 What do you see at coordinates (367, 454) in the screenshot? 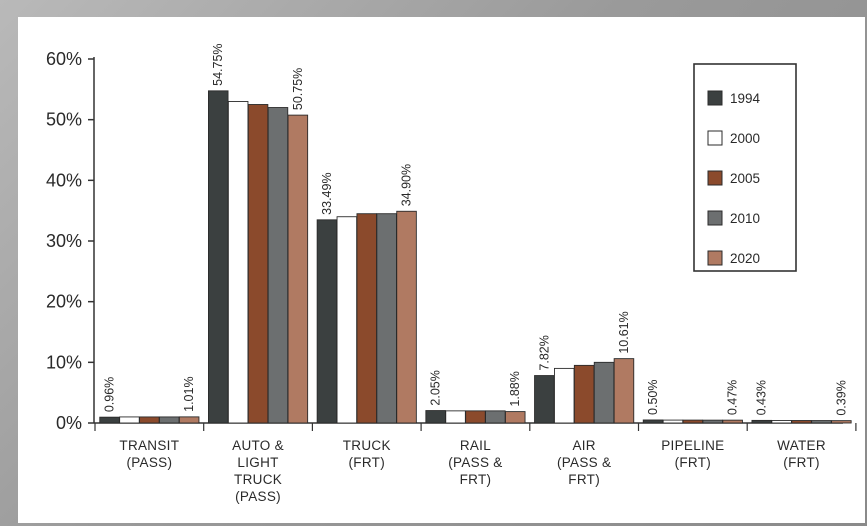
I see `category-label: TRUCK (FRT)` at bounding box center [367, 454].